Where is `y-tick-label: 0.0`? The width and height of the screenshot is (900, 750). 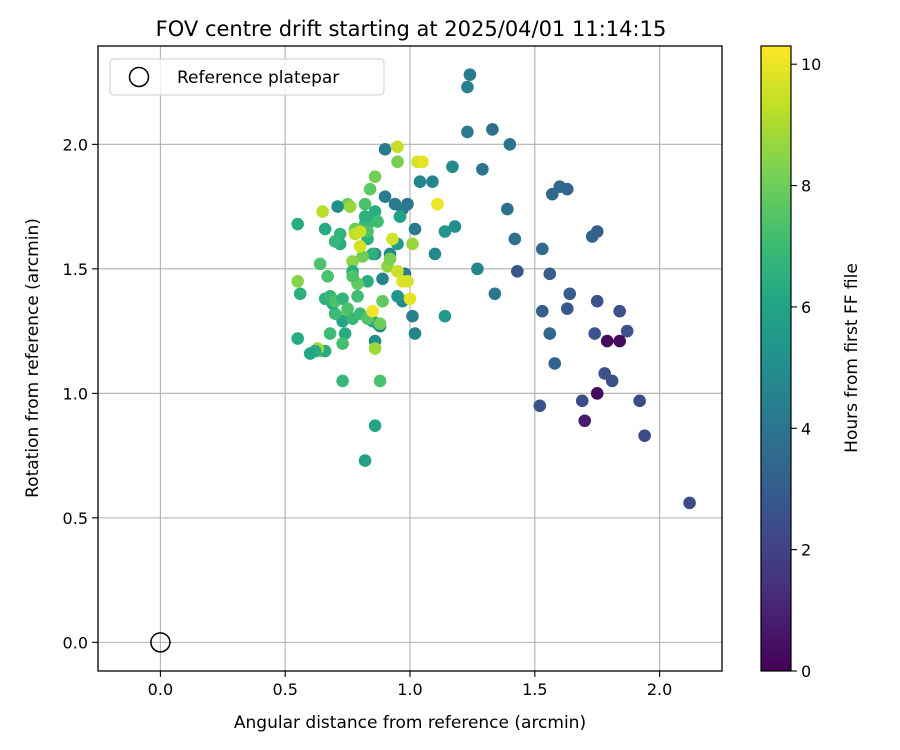
y-tick-label: 0.0 is located at coordinates (75, 642).